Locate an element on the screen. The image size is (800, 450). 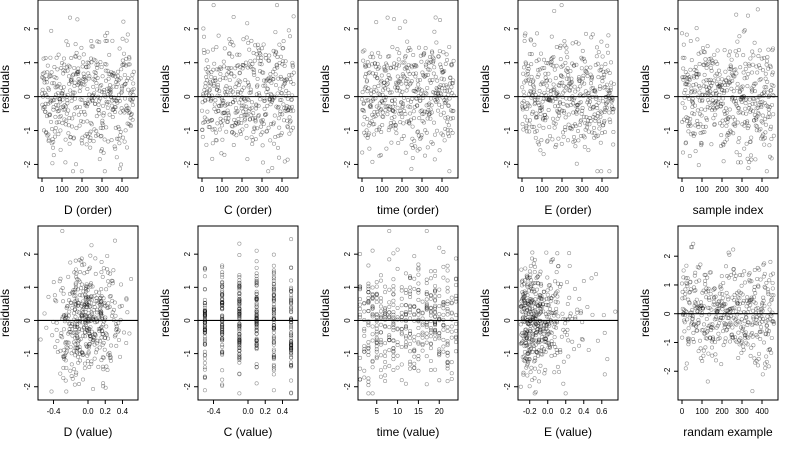
y-tick-label: -2 is located at coordinates (667, 371).